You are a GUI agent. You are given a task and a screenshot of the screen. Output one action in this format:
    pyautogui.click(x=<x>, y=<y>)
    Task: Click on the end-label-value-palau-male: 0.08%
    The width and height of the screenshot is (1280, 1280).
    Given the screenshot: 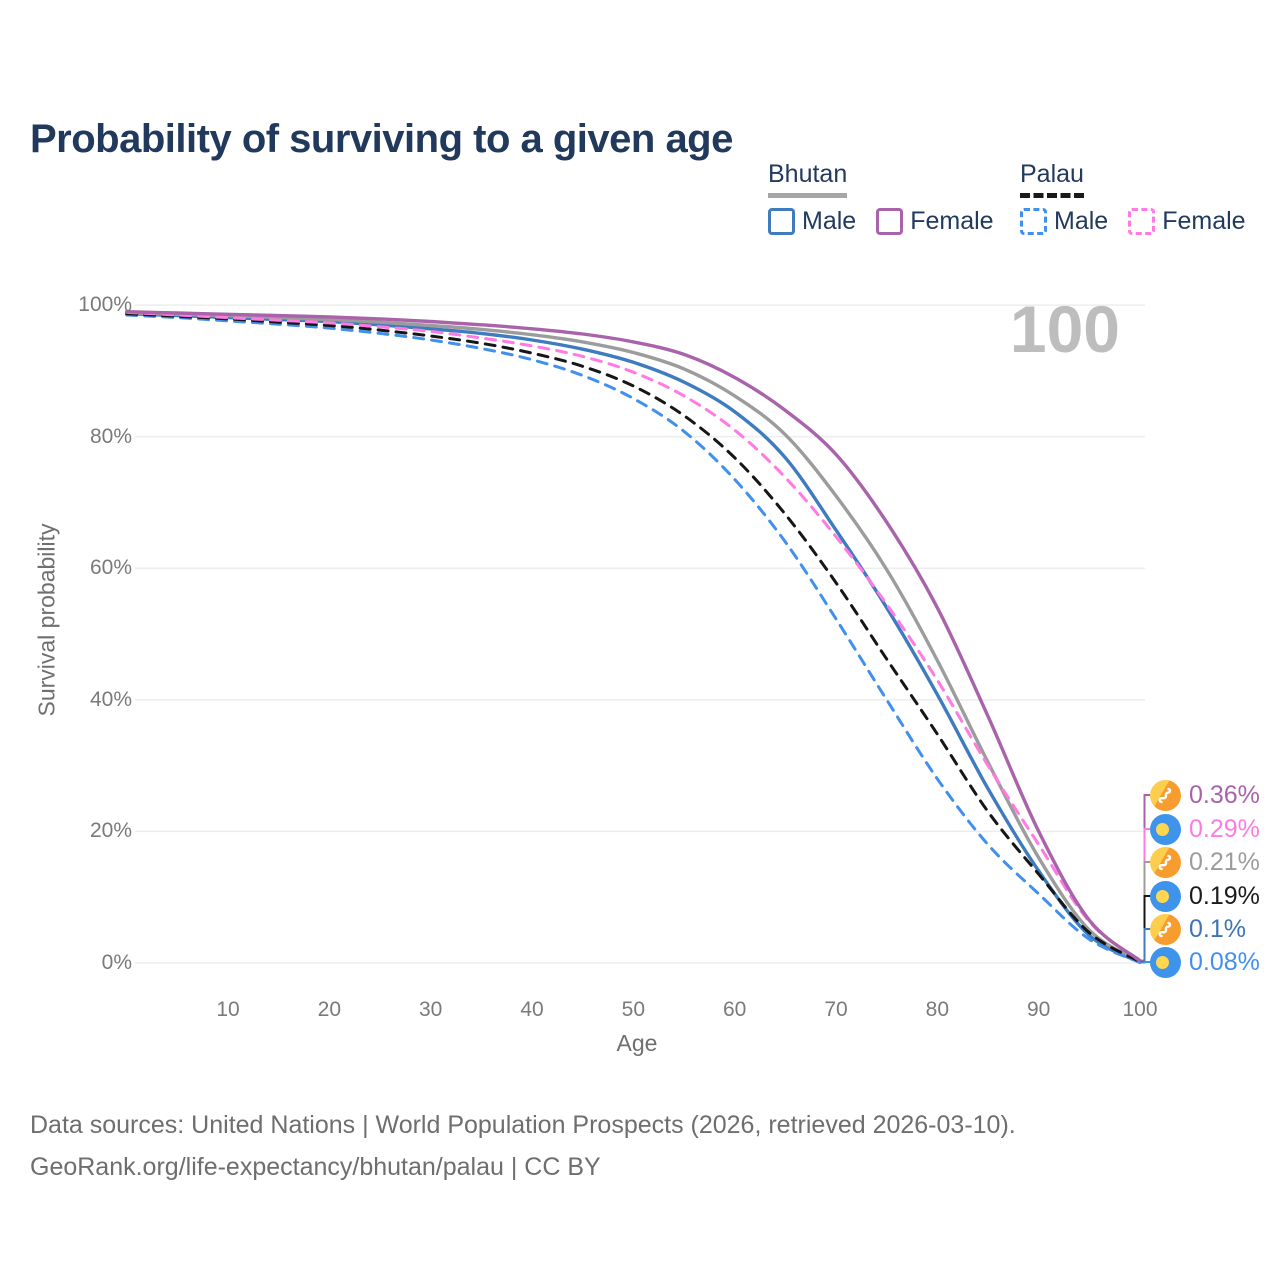 What is the action you would take?
    pyautogui.click(x=1224, y=961)
    